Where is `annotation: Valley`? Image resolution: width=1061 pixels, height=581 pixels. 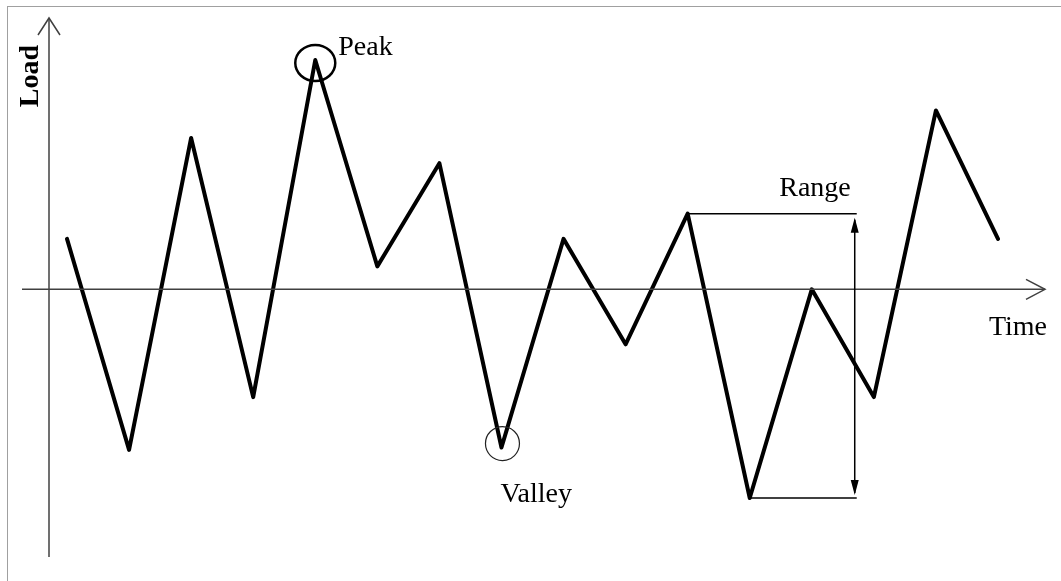 annotation: Valley is located at coordinates (536, 492).